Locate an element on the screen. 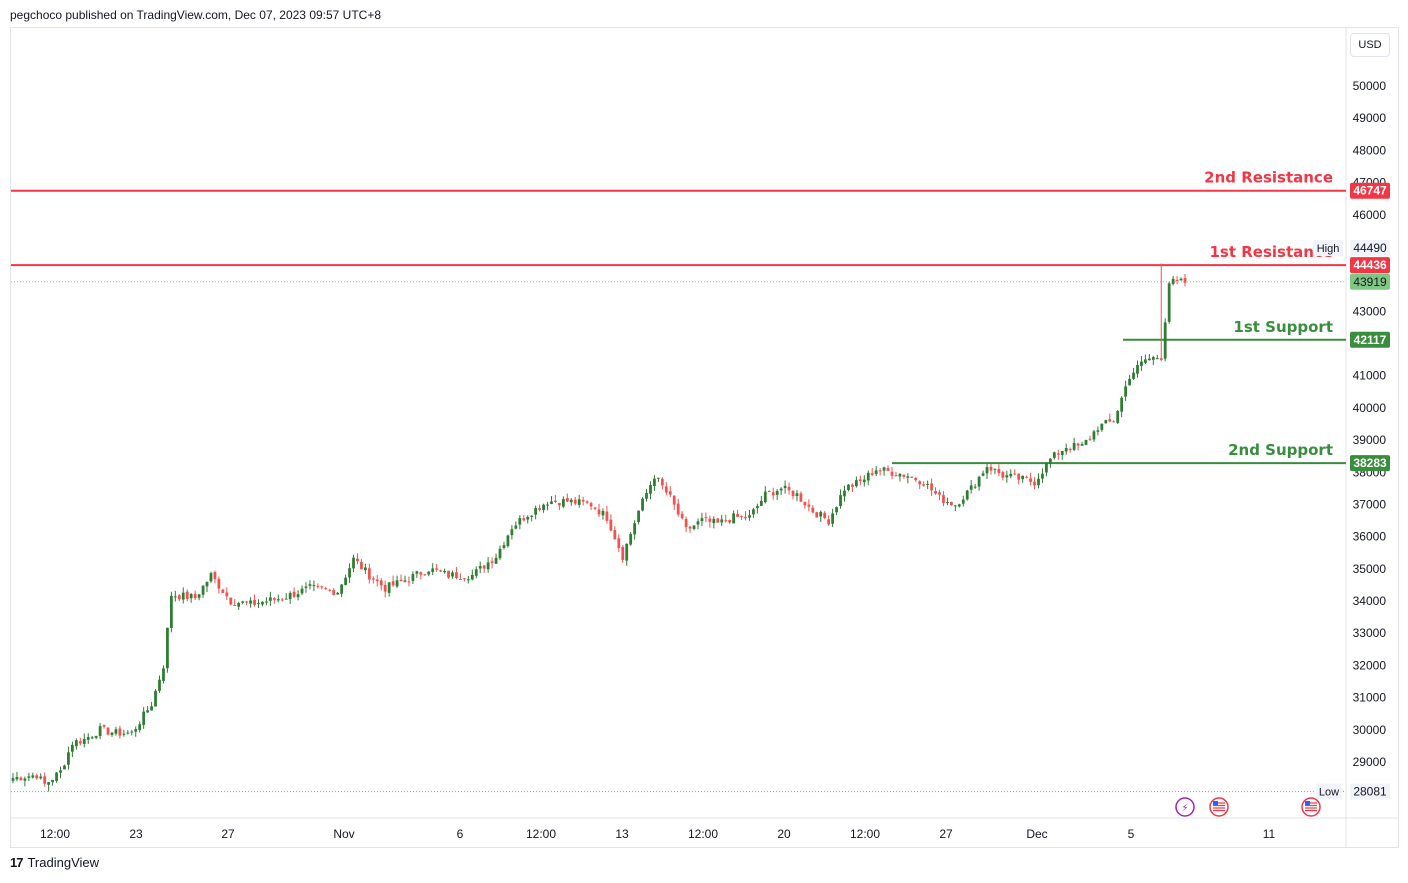 This screenshot has width=1408, height=883. event-circle is located at coordinates (1219, 807).